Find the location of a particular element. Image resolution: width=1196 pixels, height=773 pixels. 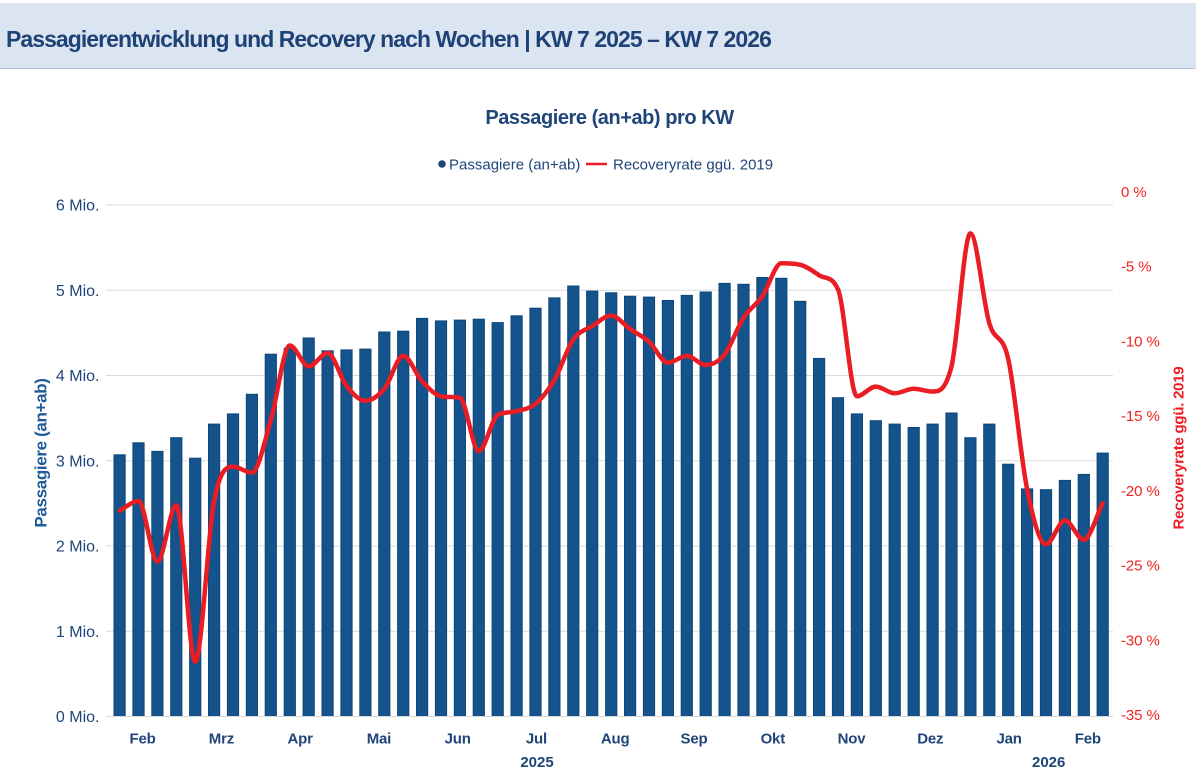

svg-text: 5 Mio. is located at coordinates (78, 291).